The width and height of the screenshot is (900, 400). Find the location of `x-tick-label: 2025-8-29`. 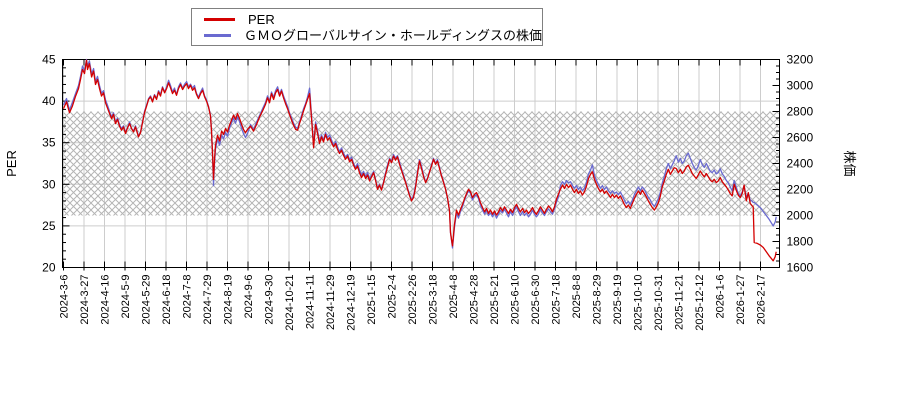

x-tick-label: 2025-8-29 is located at coordinates (598, 300).